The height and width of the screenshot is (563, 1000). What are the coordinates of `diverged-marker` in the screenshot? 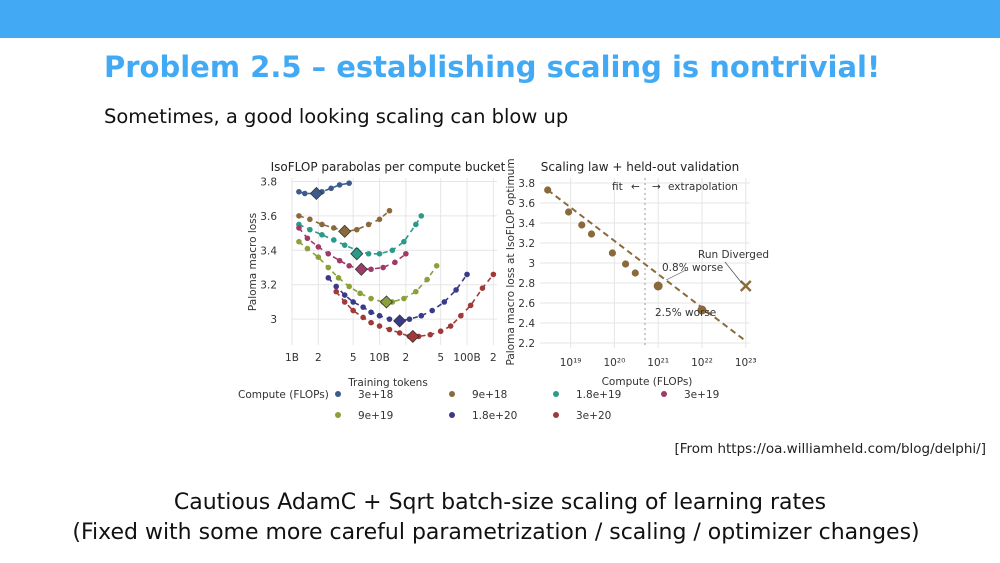 It's located at (745, 286).